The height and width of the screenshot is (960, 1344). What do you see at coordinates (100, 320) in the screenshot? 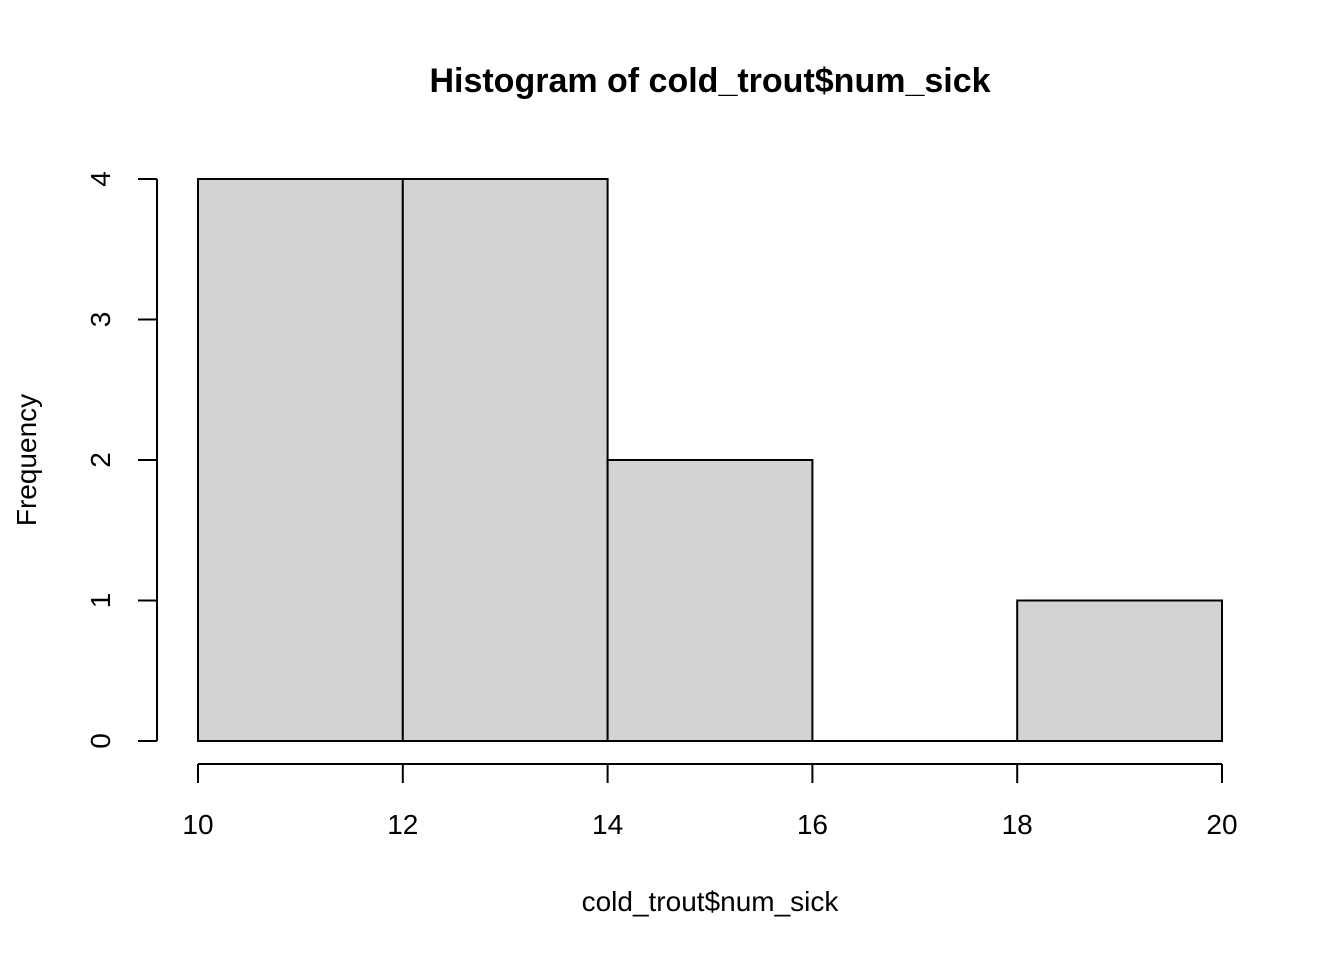
I see `y-tick-label: 3` at bounding box center [100, 320].